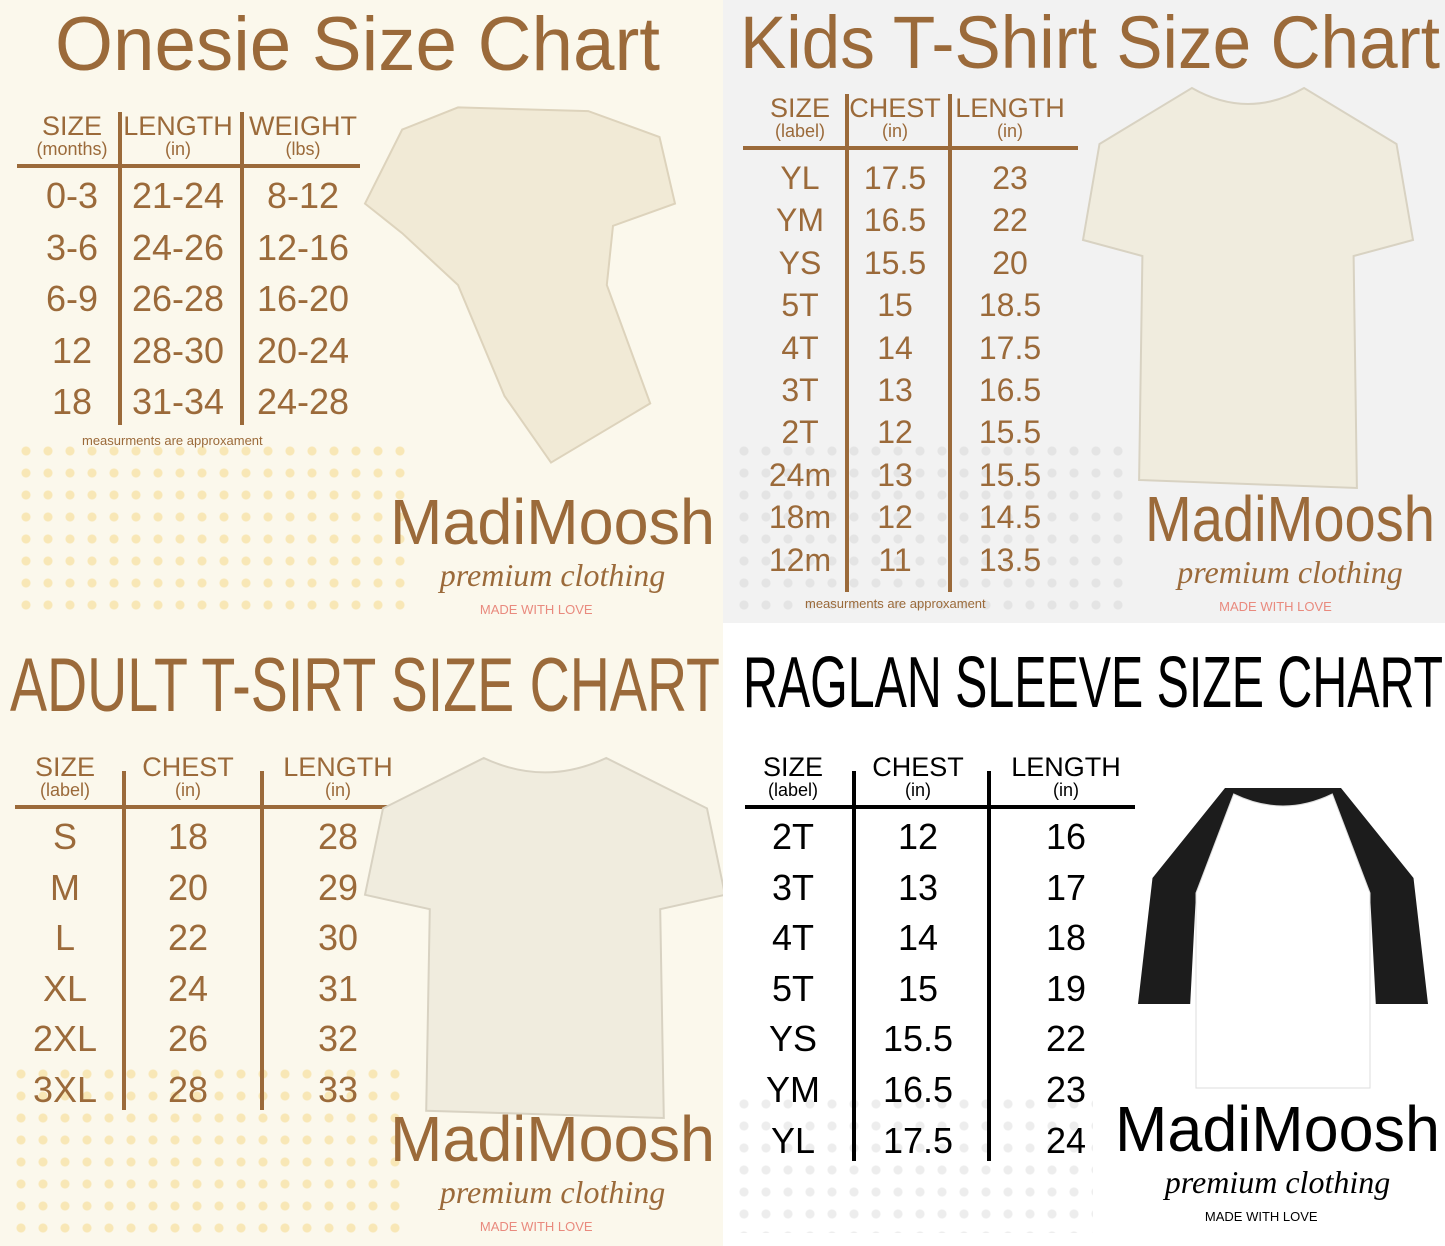 The image size is (1445, 1246). I want to click on header-label: CHEST, so click(918, 767).